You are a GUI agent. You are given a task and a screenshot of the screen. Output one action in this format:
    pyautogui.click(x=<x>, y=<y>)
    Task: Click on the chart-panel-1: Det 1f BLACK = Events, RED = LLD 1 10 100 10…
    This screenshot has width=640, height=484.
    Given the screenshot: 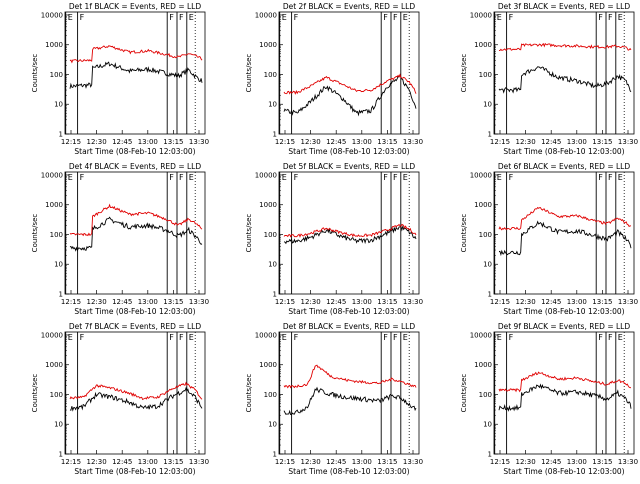 What is the action you would take?
    pyautogui.click(x=120, y=79)
    